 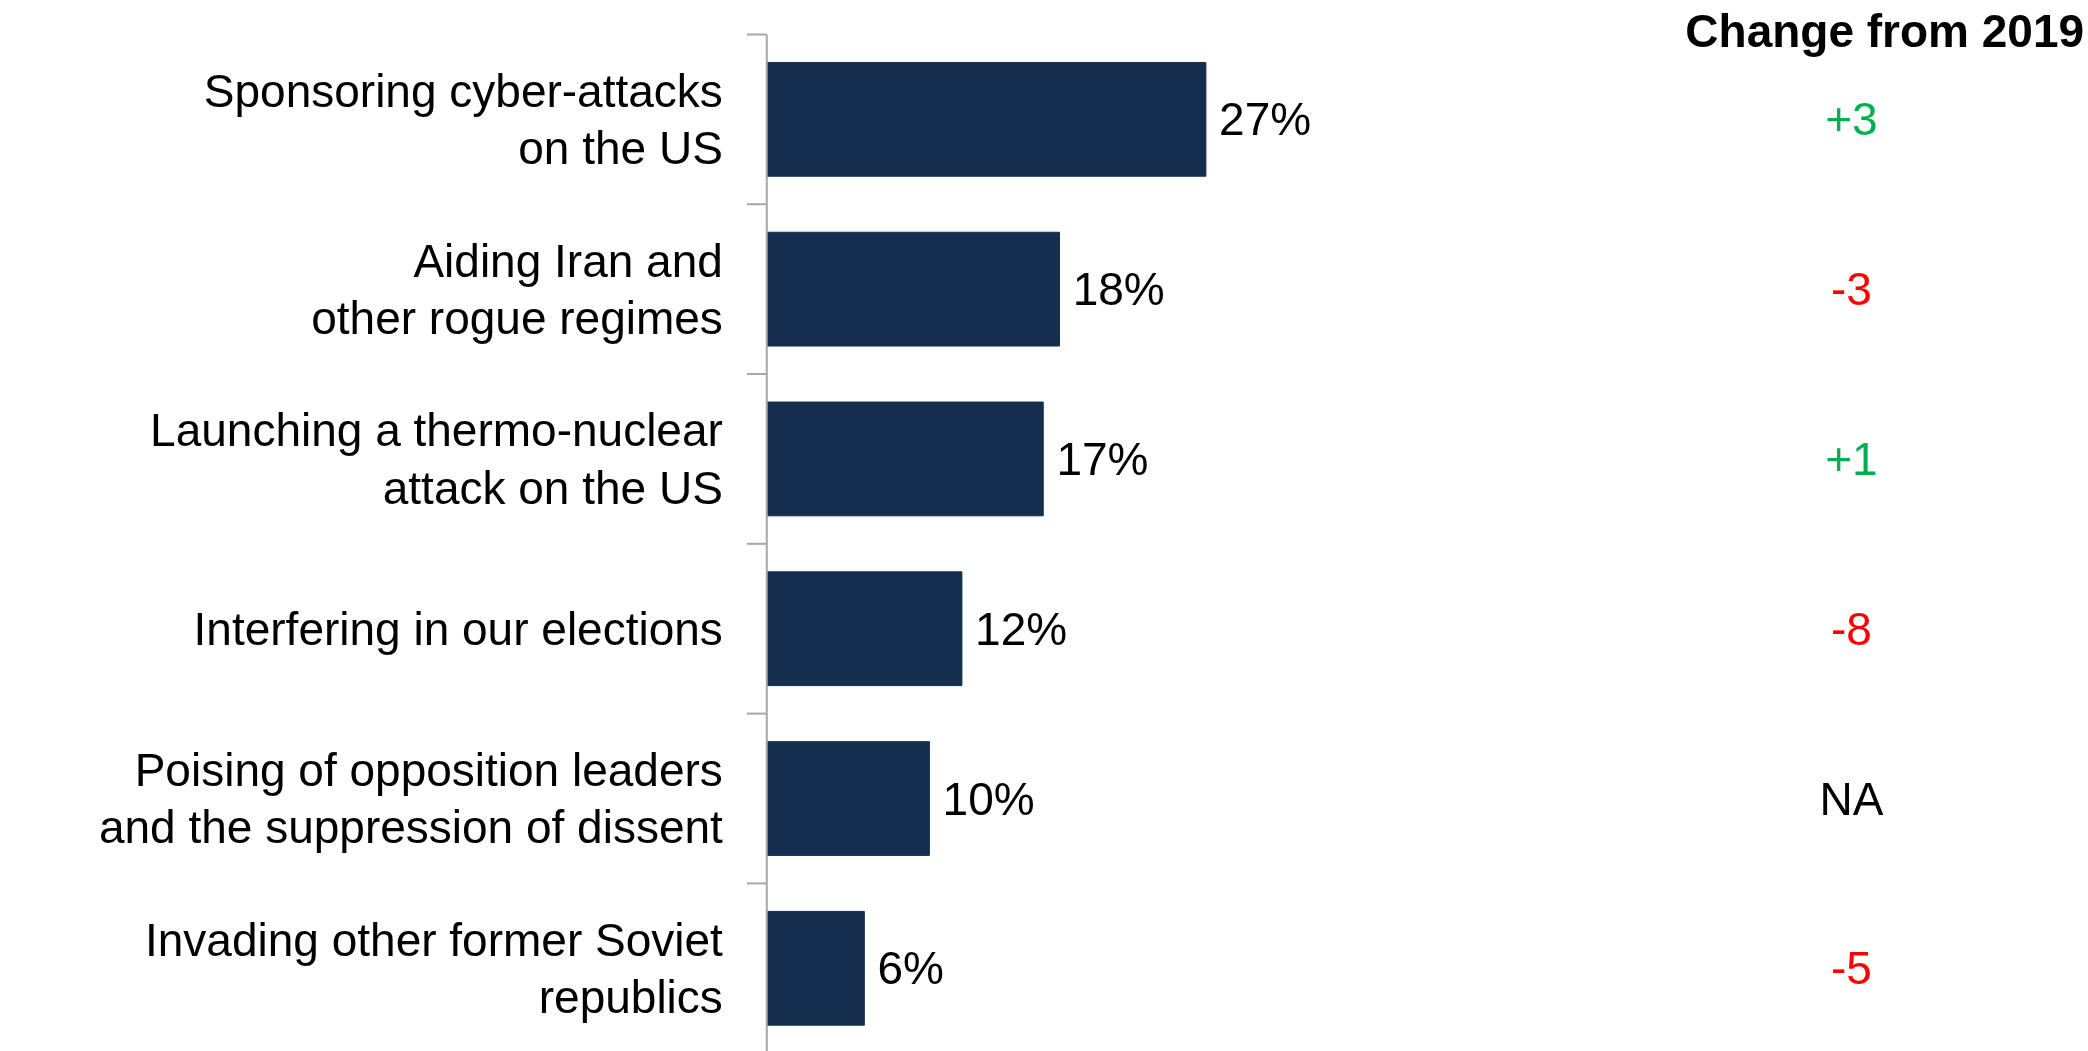 What do you see at coordinates (411, 798) in the screenshot?
I see `y-tick-label: Poising of opposition leaders and the suppression of dissent` at bounding box center [411, 798].